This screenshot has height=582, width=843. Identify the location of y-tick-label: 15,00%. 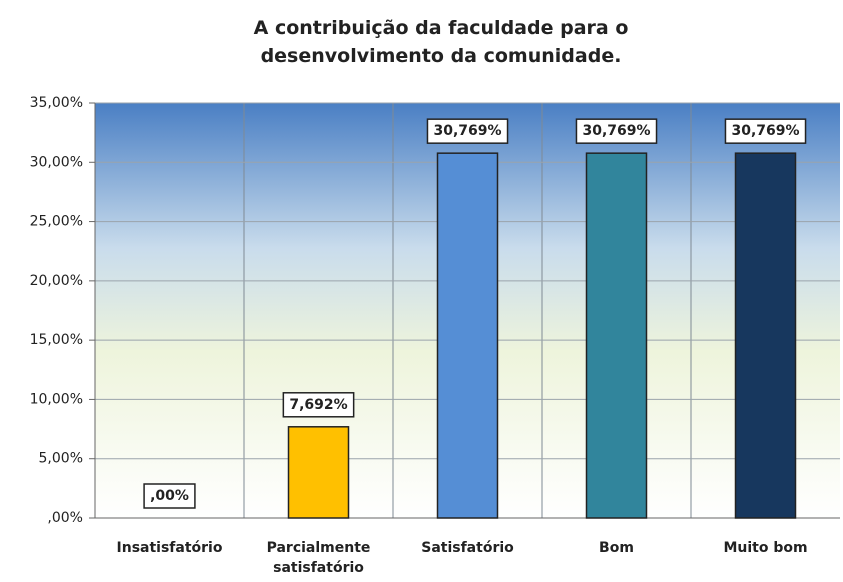
(56, 340).